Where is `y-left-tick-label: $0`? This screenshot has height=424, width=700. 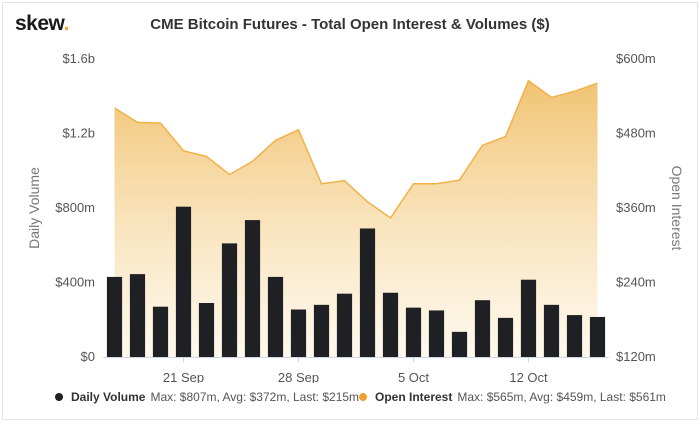
y-left-tick-label: $0 is located at coordinates (88, 356).